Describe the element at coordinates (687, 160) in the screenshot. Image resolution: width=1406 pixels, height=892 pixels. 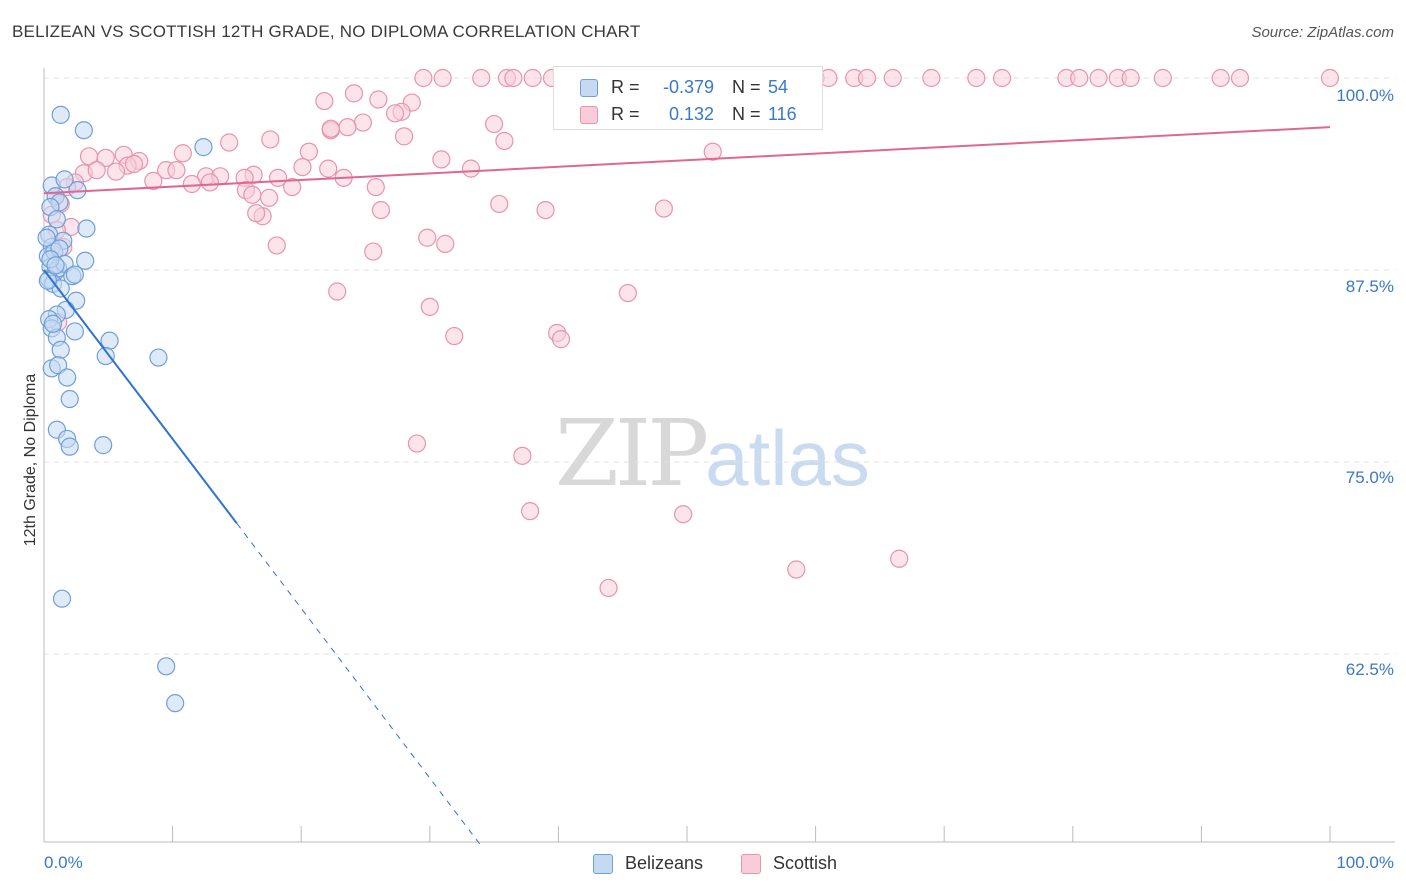
I see `scottish-trend-line` at that location.